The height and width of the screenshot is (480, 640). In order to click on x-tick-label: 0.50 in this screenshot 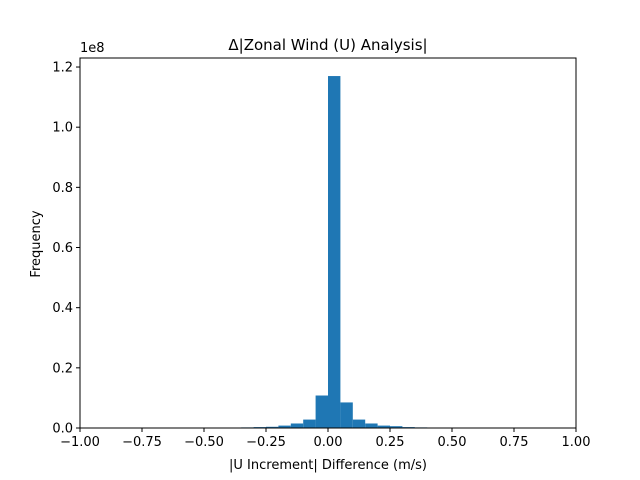, I will do `click(452, 442)`.